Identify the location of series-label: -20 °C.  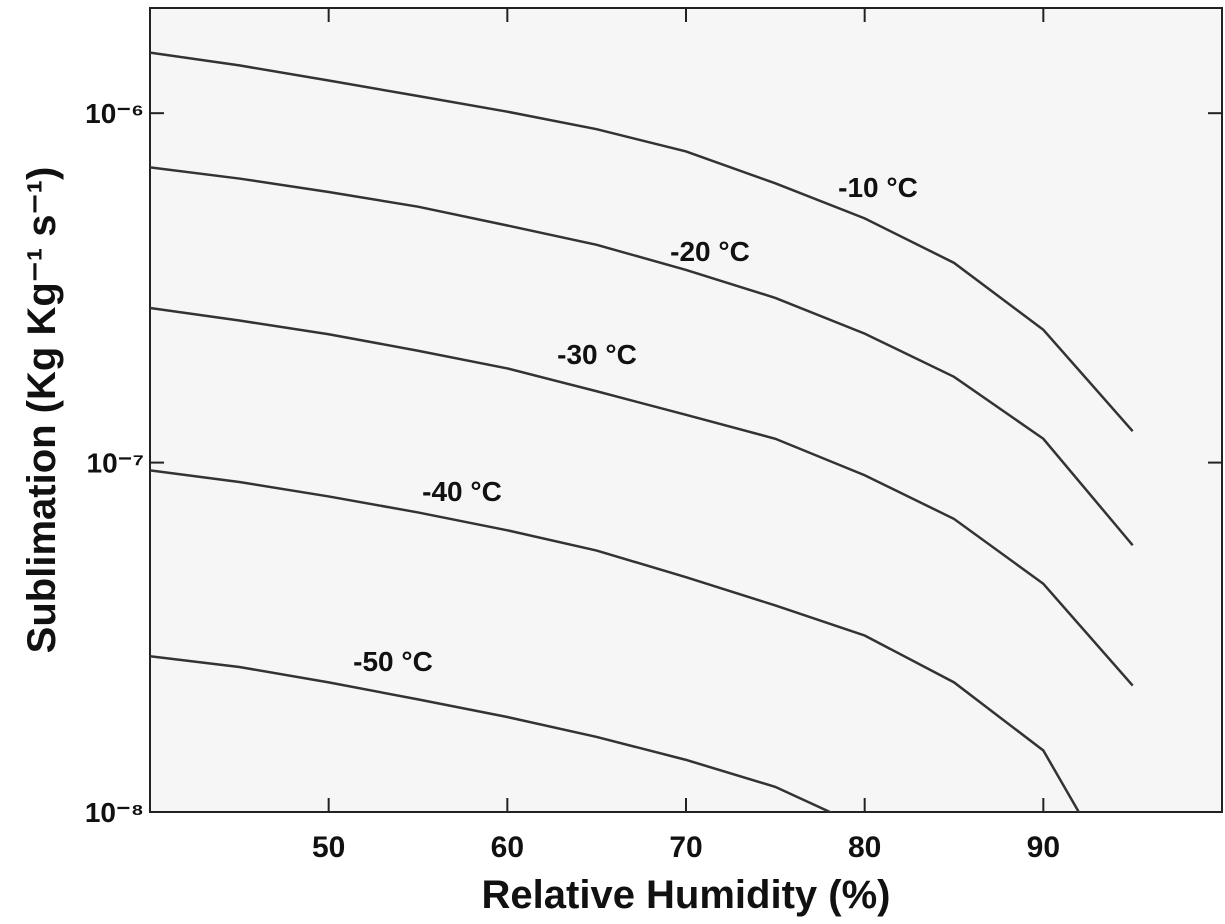
(710, 251).